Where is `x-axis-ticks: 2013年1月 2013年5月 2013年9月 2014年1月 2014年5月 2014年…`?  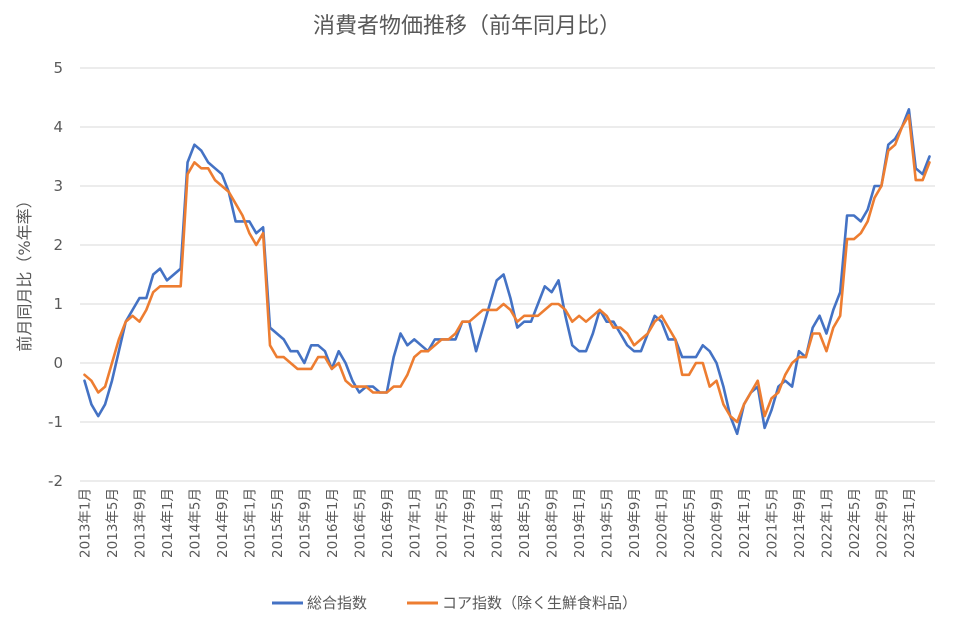
x-axis-ticks: 2013年1月 2013年5月 2013年9月 2014年1月 2014年5月 2014年… is located at coordinates (498, 523).